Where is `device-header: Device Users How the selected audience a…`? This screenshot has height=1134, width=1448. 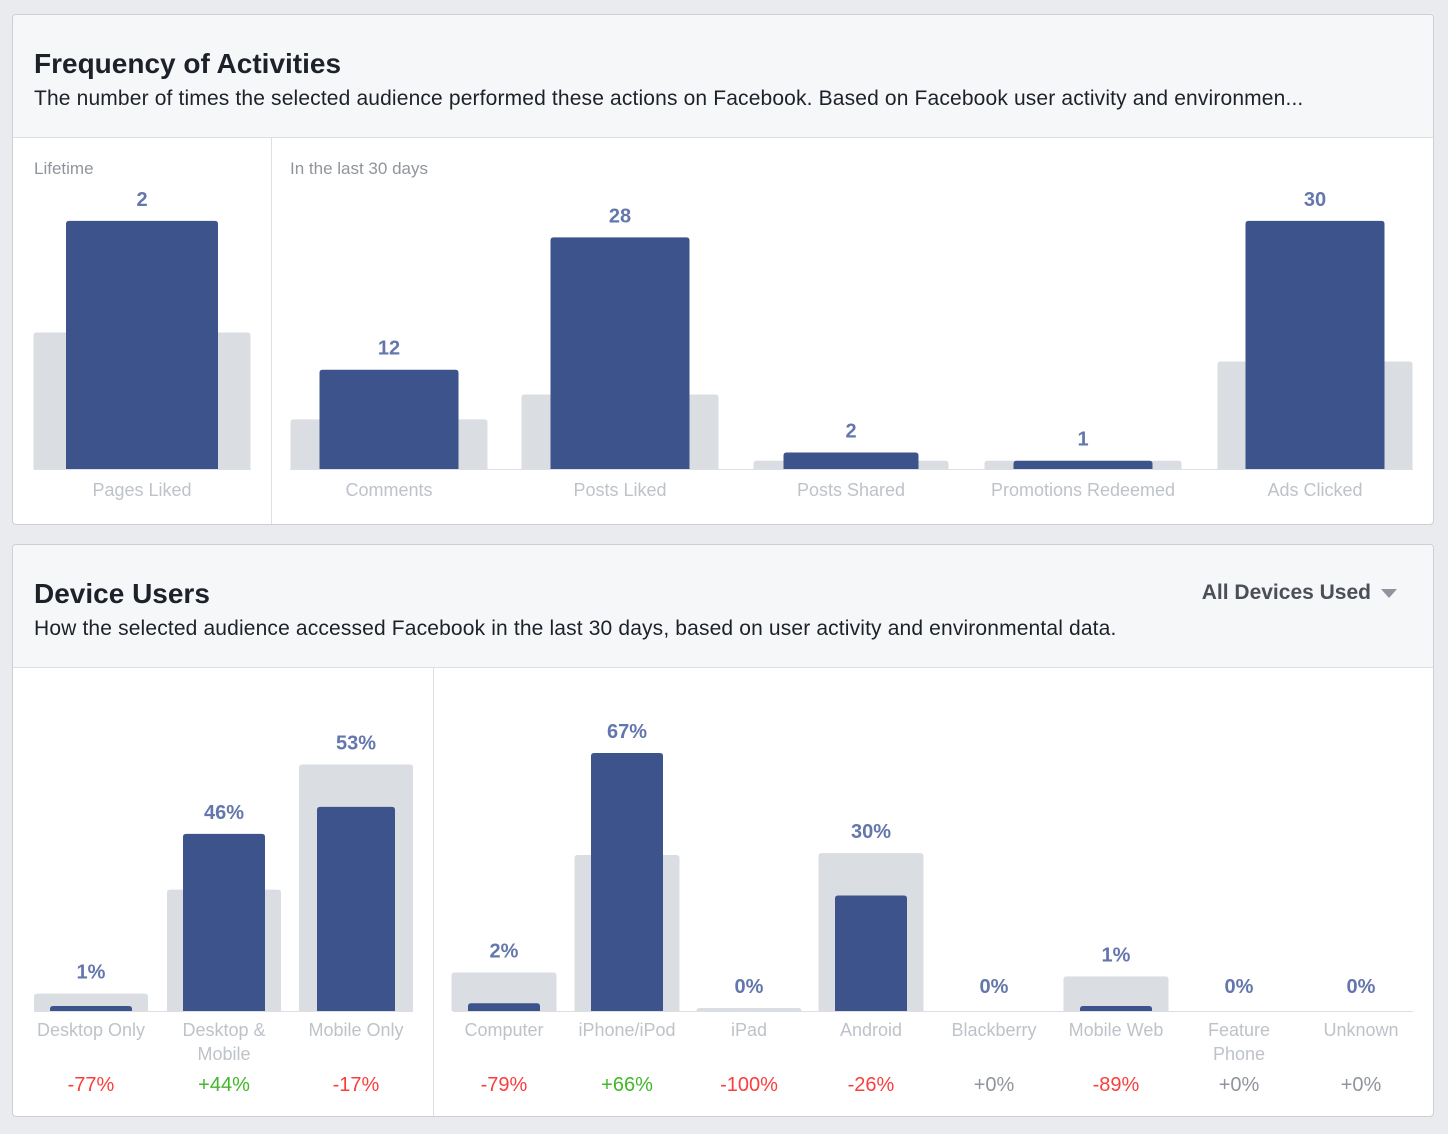
device-header: Device Users How the selected audience a… is located at coordinates (723, 606).